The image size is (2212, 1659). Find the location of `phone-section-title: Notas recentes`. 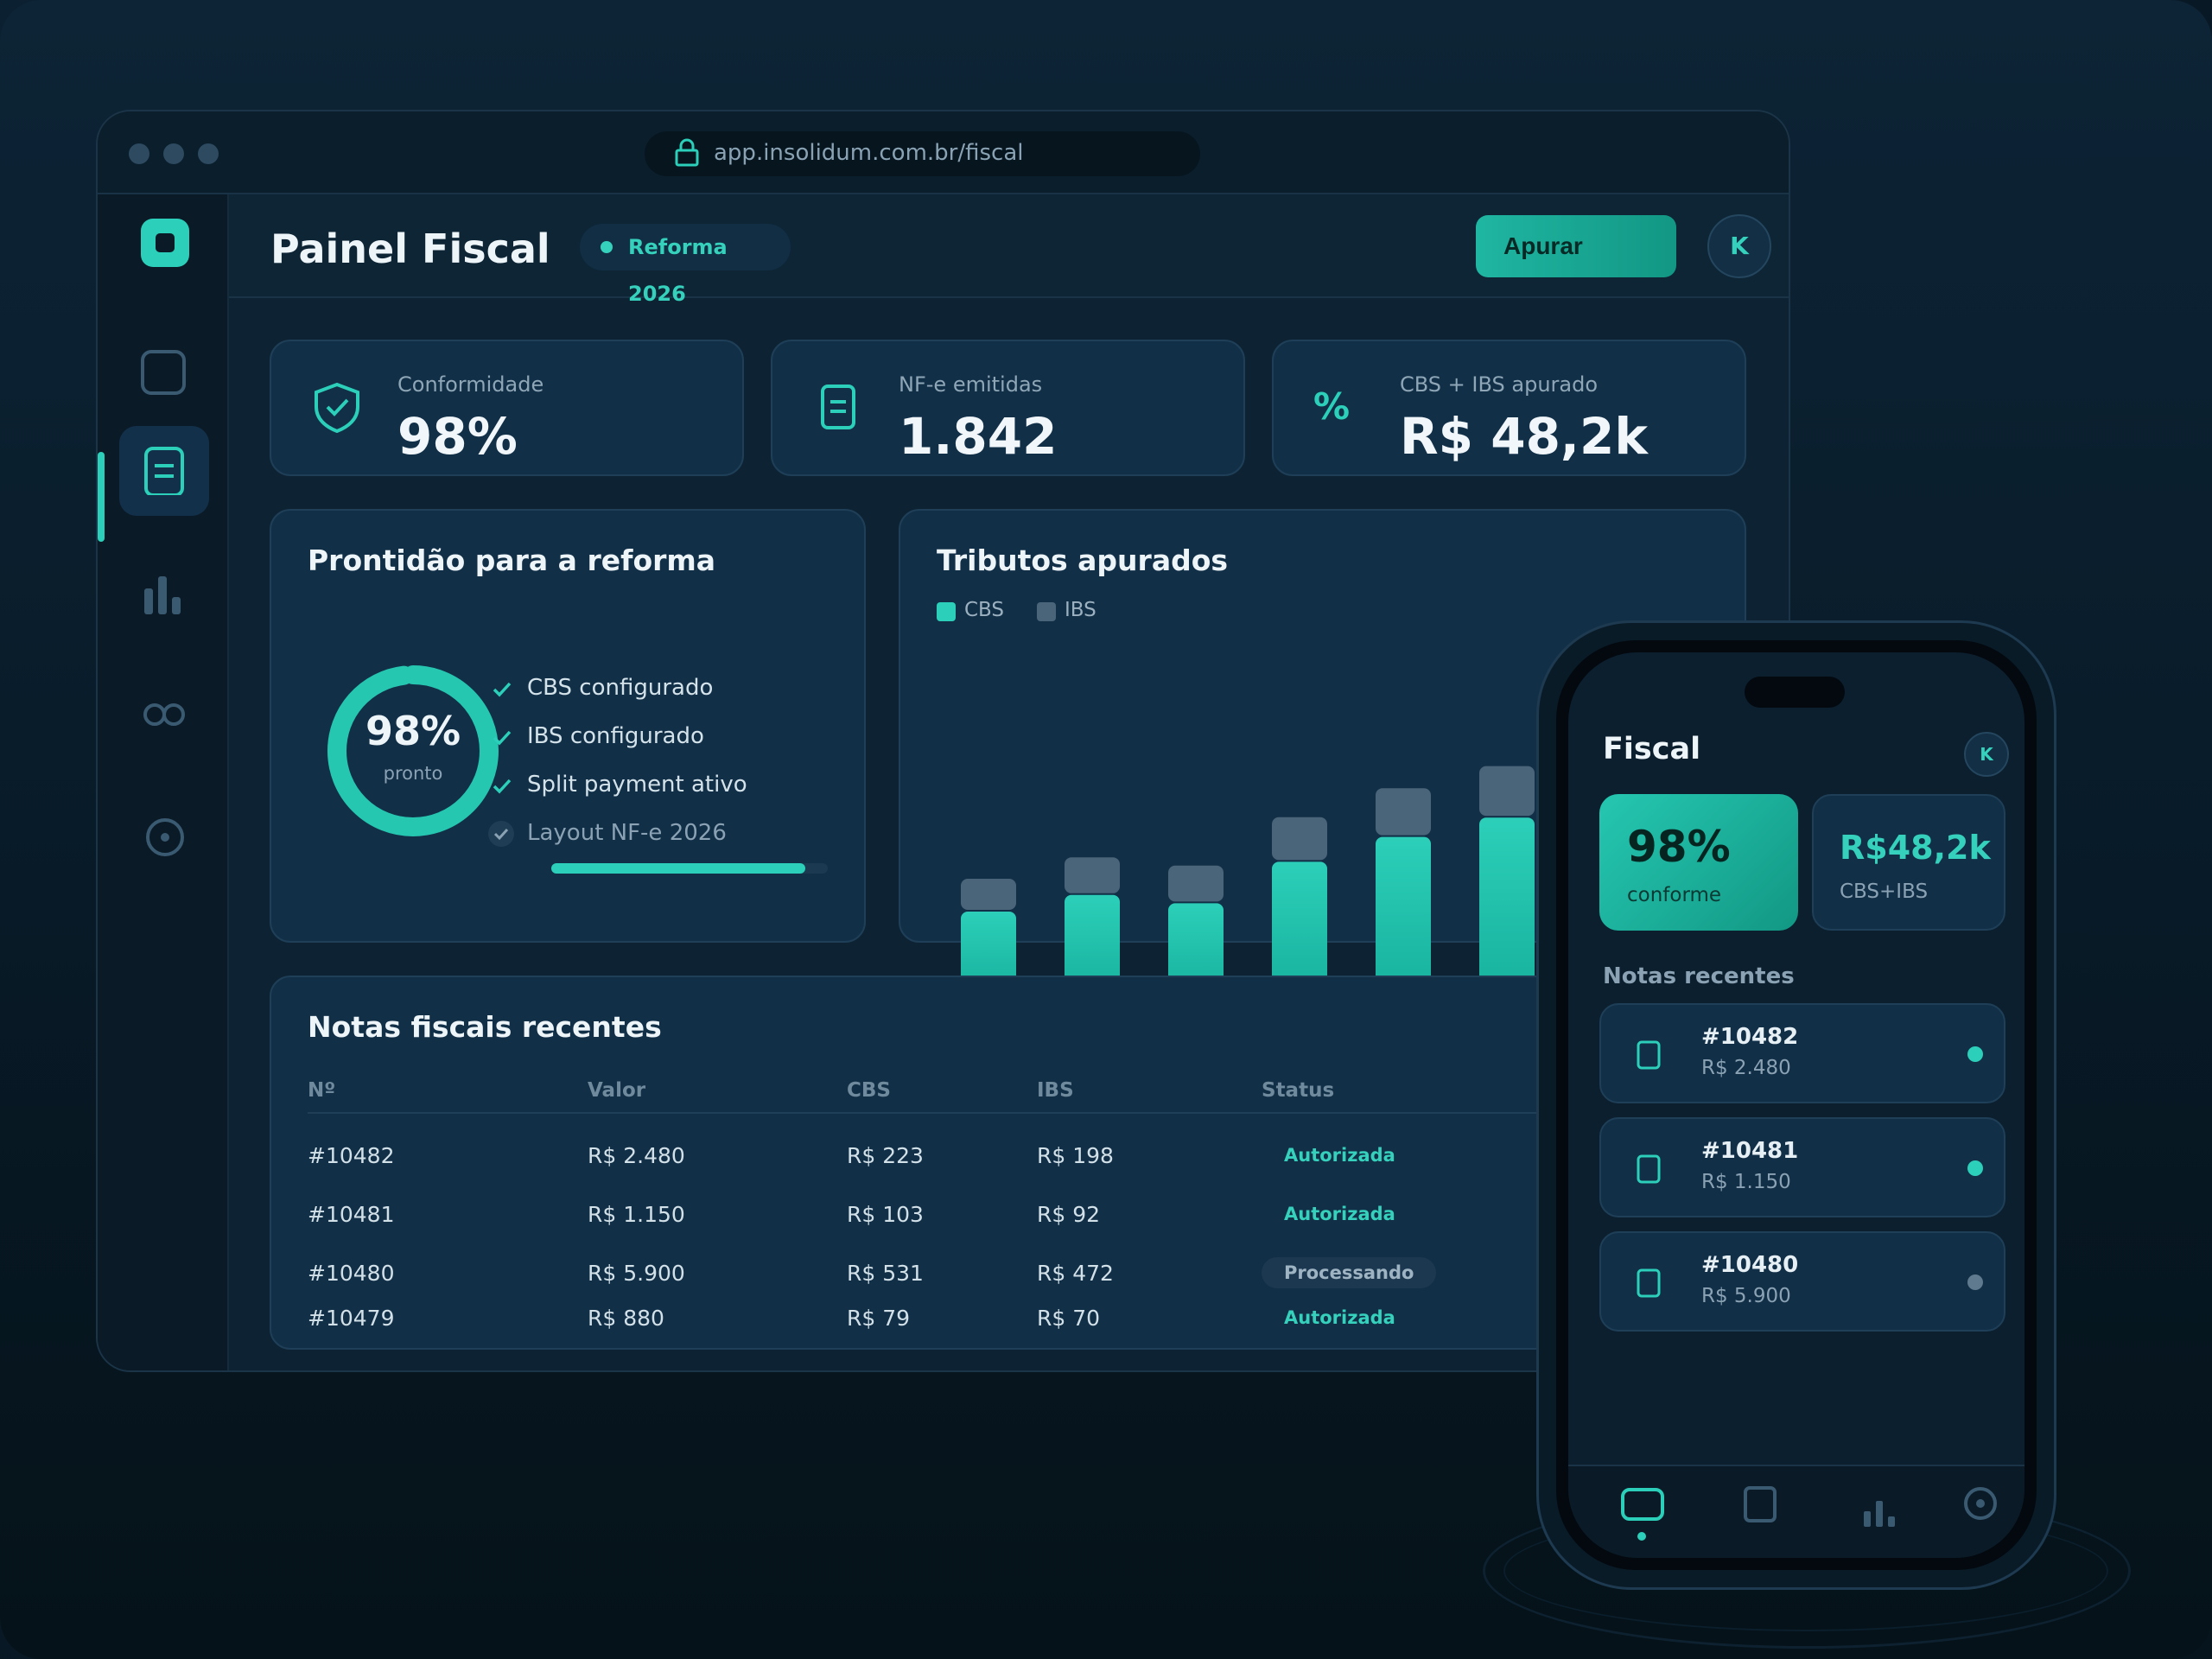

phone-section-title: Notas recentes is located at coordinates (1699, 976).